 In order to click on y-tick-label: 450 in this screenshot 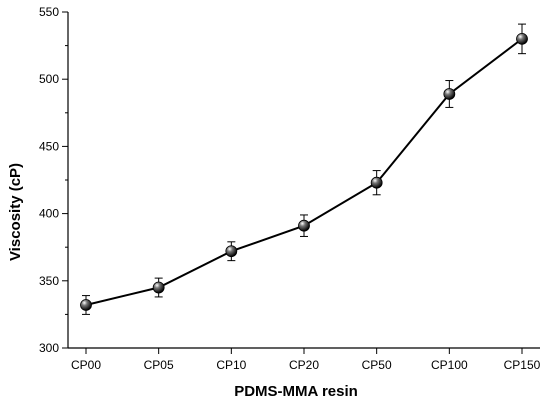, I will do `click(49, 146)`.